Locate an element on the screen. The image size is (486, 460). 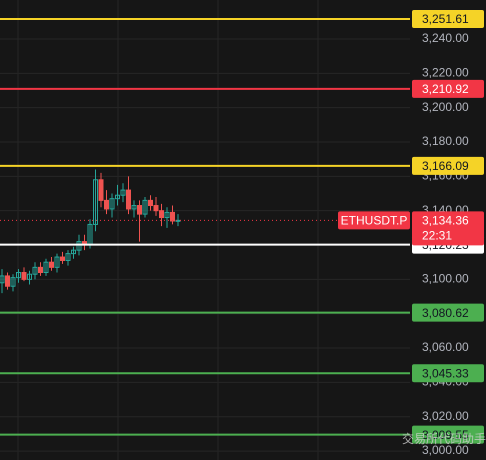
level-label: 3,009.55 is located at coordinates (445, 435).